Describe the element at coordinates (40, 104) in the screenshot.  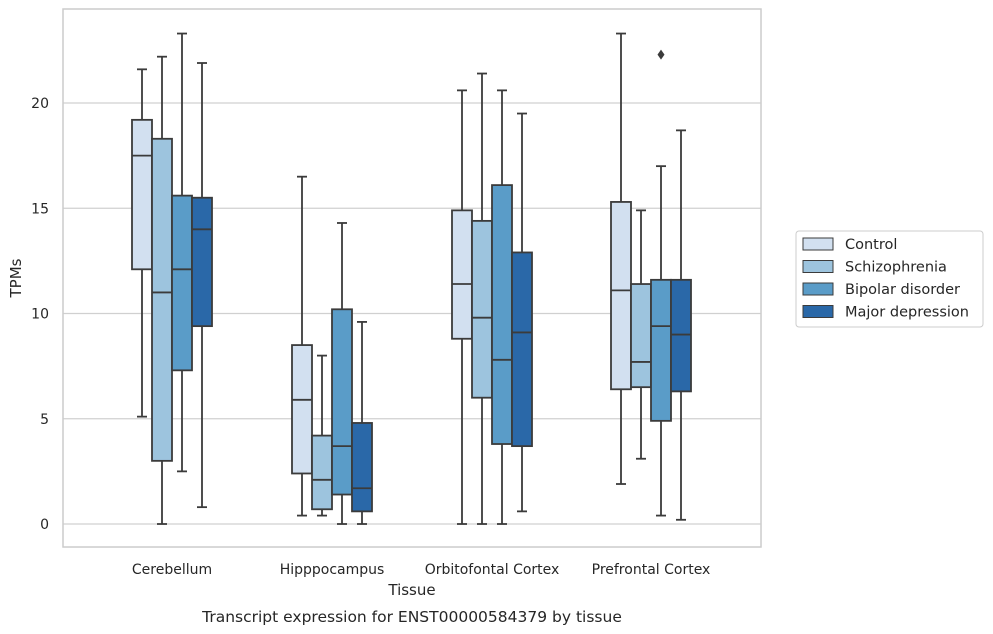
I see `y-tick-label: 20` at that location.